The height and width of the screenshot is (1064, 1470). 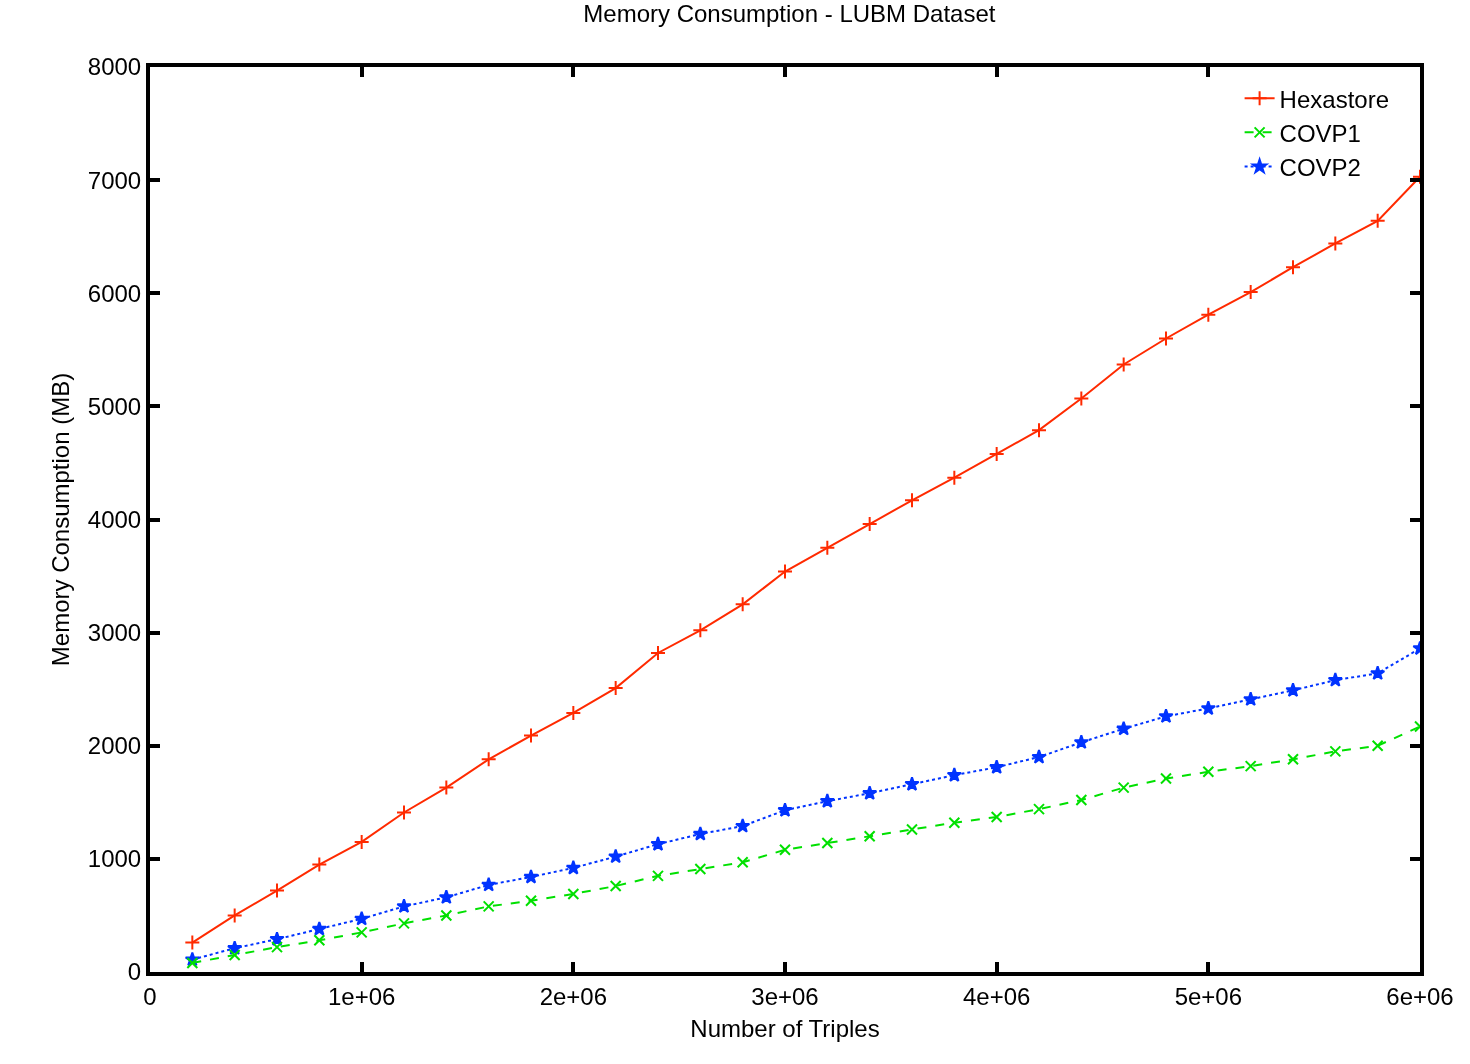 What do you see at coordinates (573, 996) in the screenshot?
I see `x-tick-label: 2e+06` at bounding box center [573, 996].